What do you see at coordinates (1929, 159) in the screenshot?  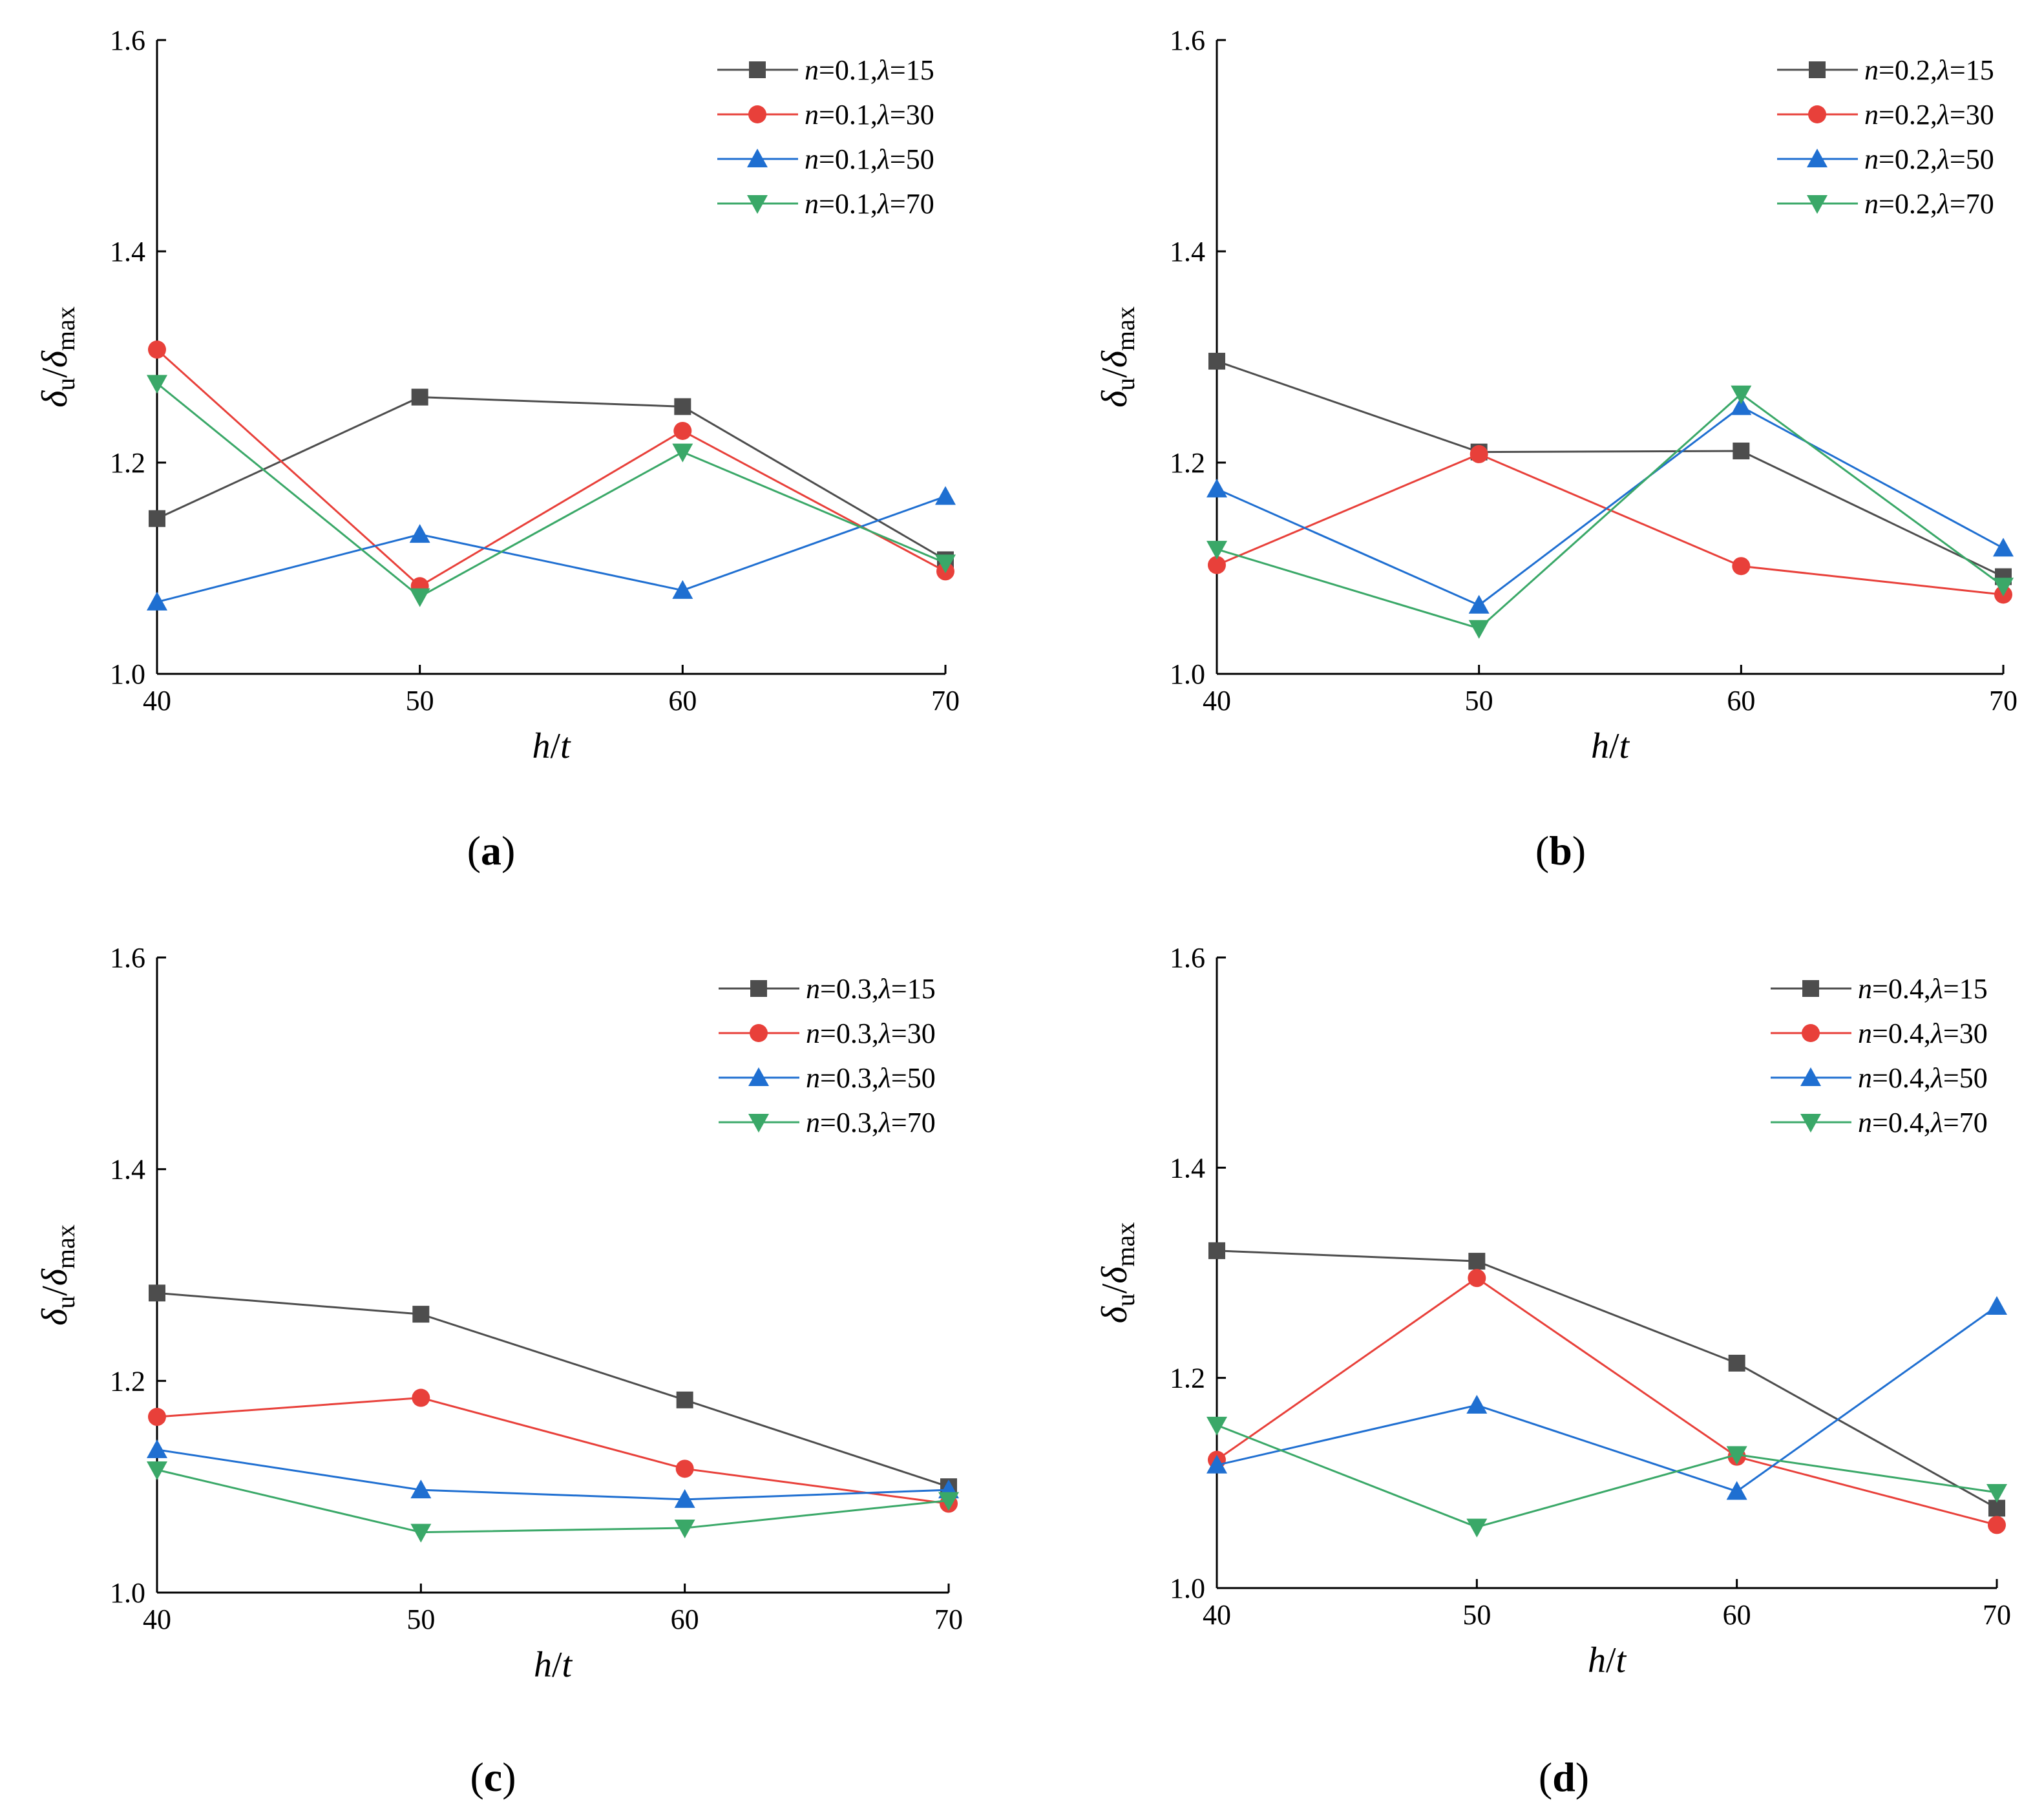 I see `legend-label: n=0.2,λ=50` at bounding box center [1929, 159].